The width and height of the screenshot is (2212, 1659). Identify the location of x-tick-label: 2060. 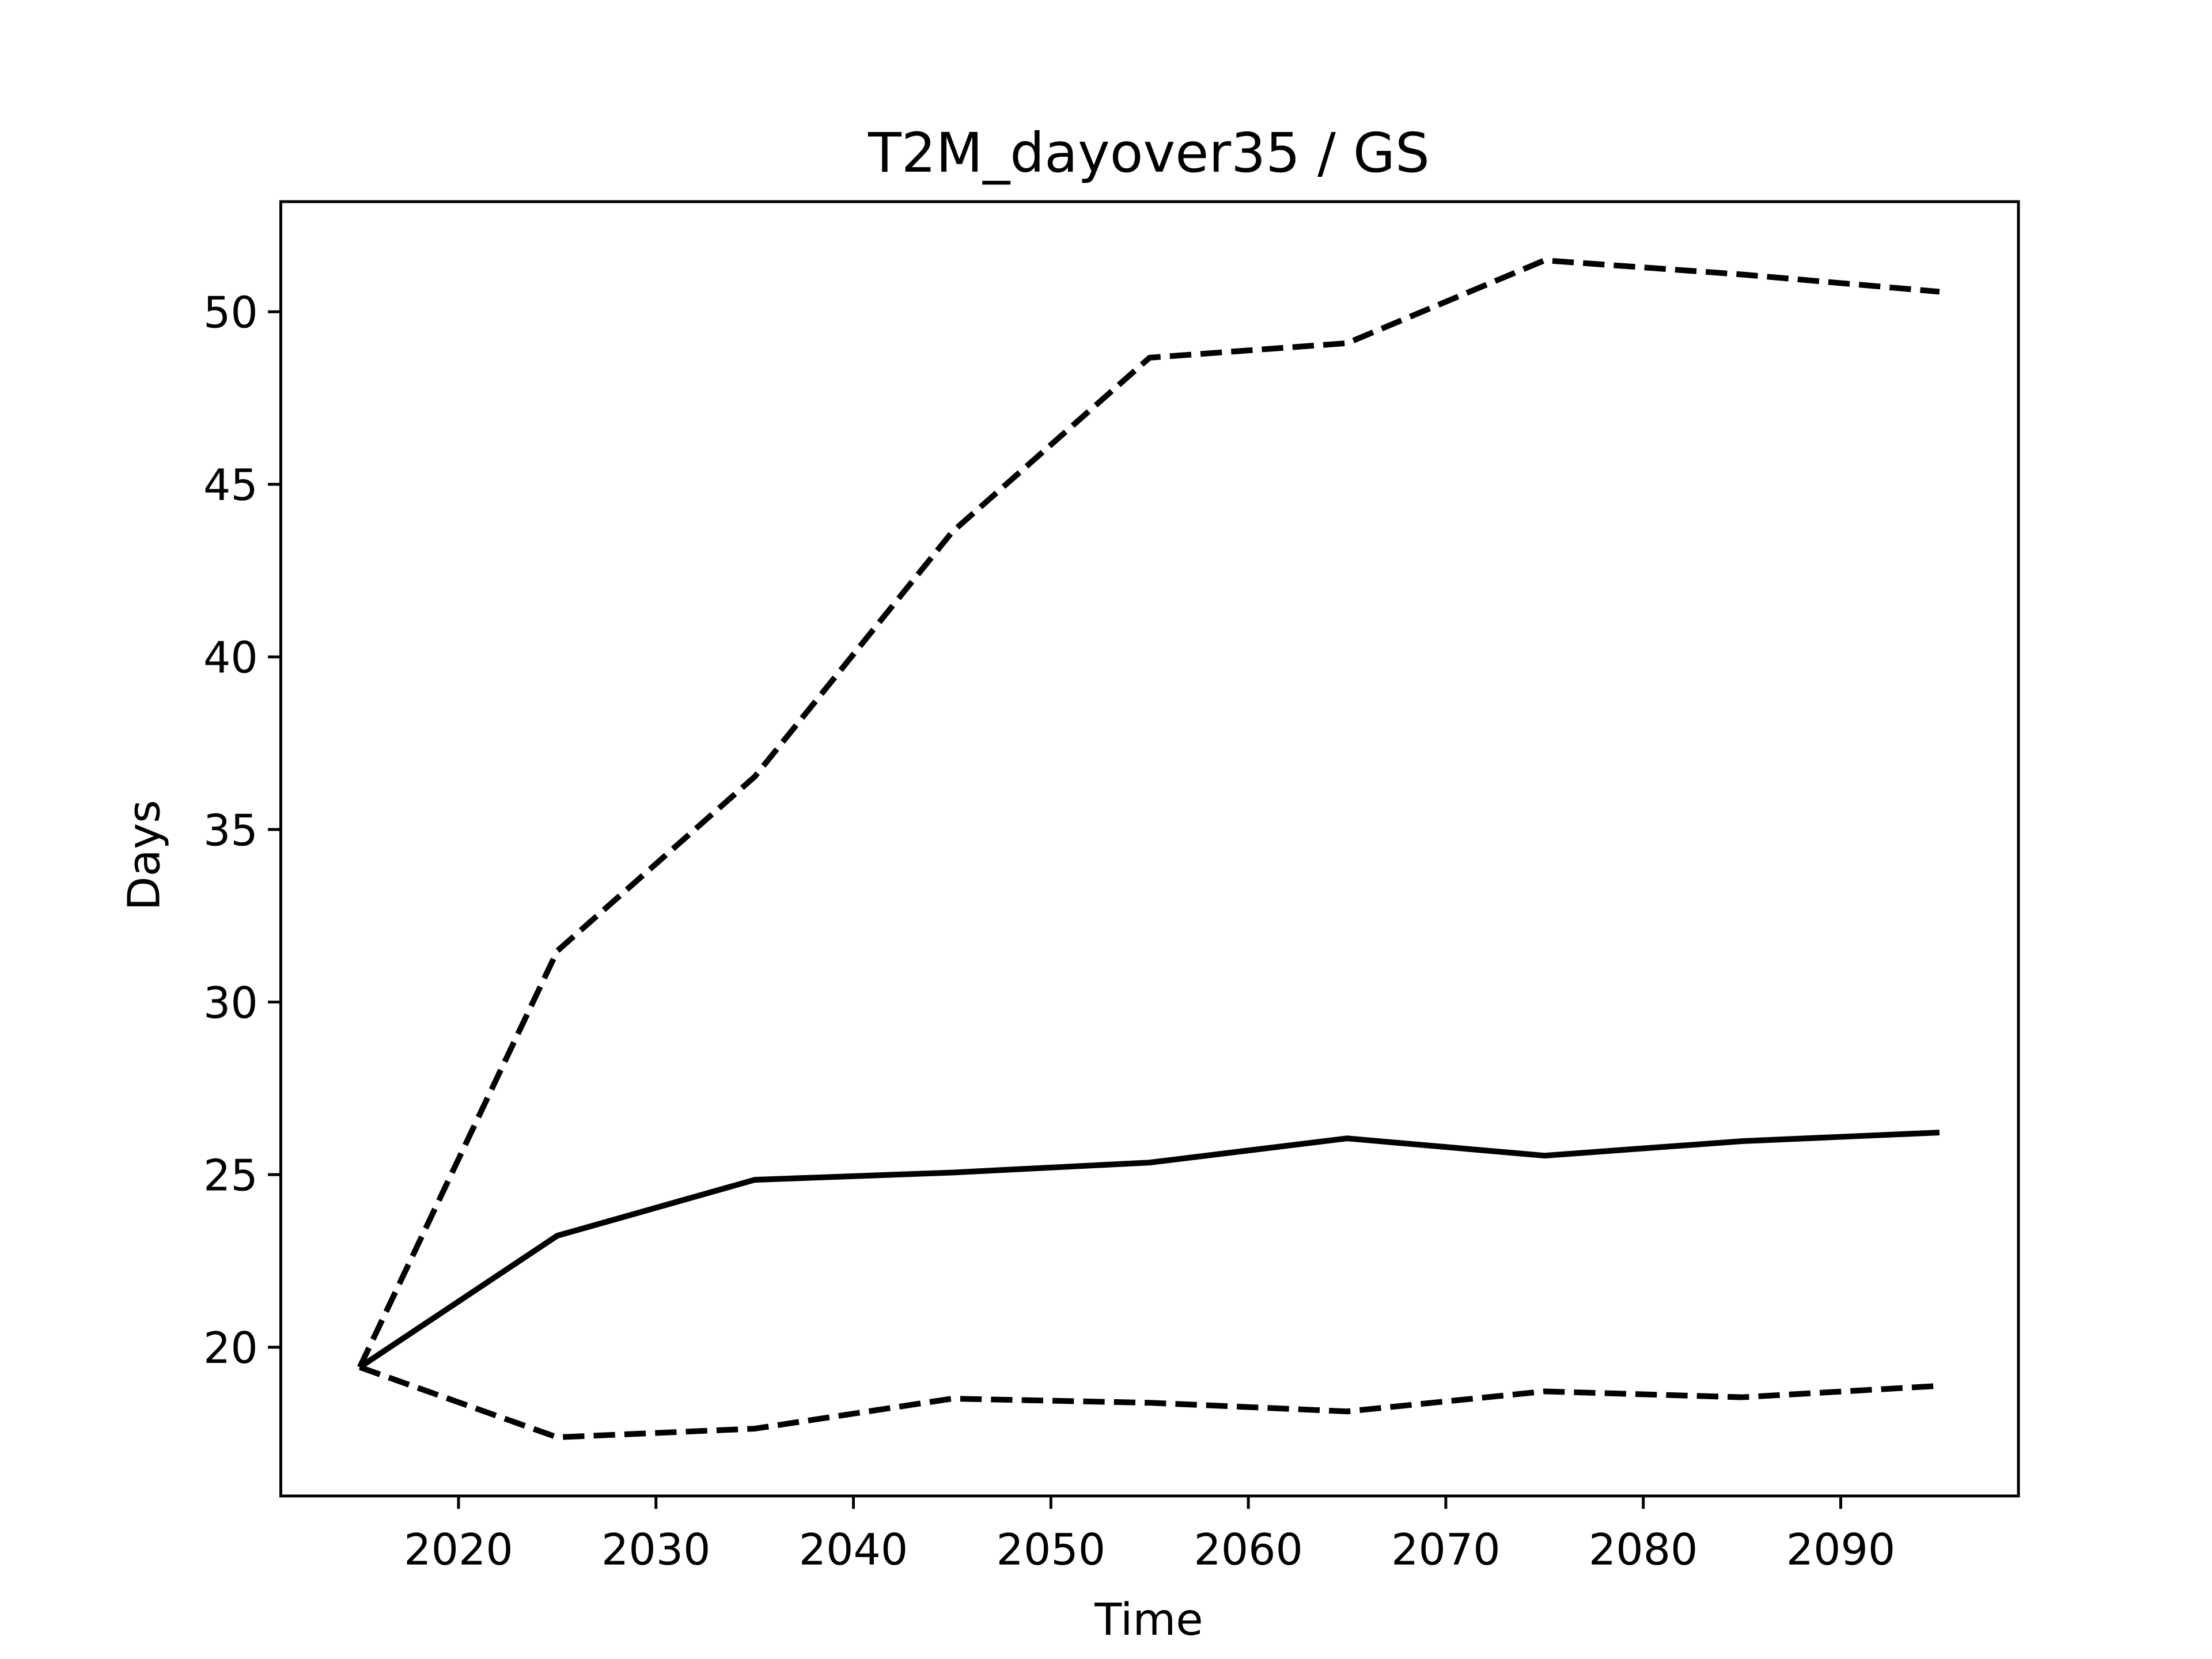
(1248, 1550).